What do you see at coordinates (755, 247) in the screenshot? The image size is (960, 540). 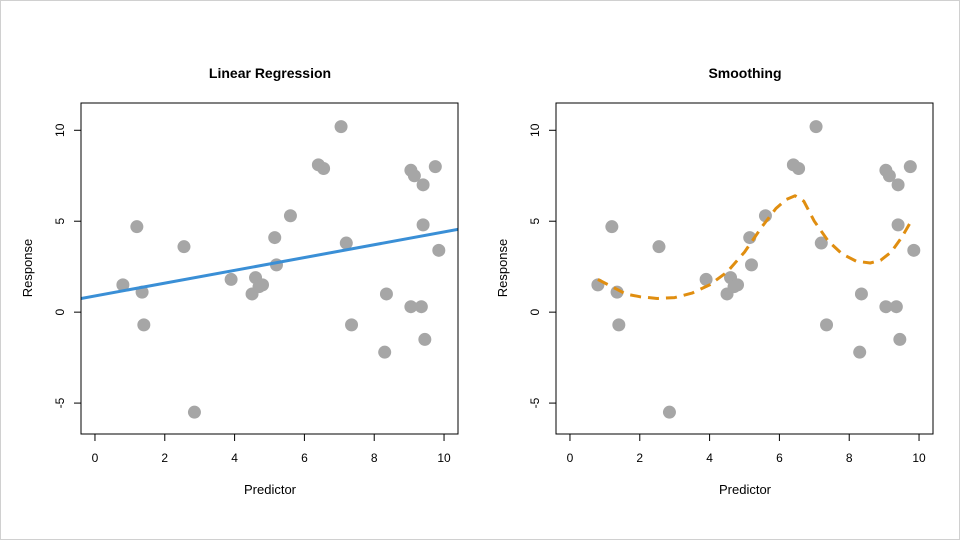 I see `smoothing-curve` at bounding box center [755, 247].